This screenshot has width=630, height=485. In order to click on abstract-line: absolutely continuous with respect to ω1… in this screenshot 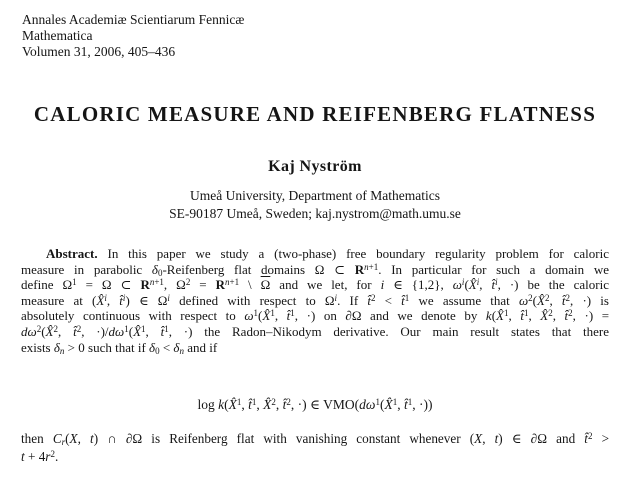, I will do `click(315, 316)`.